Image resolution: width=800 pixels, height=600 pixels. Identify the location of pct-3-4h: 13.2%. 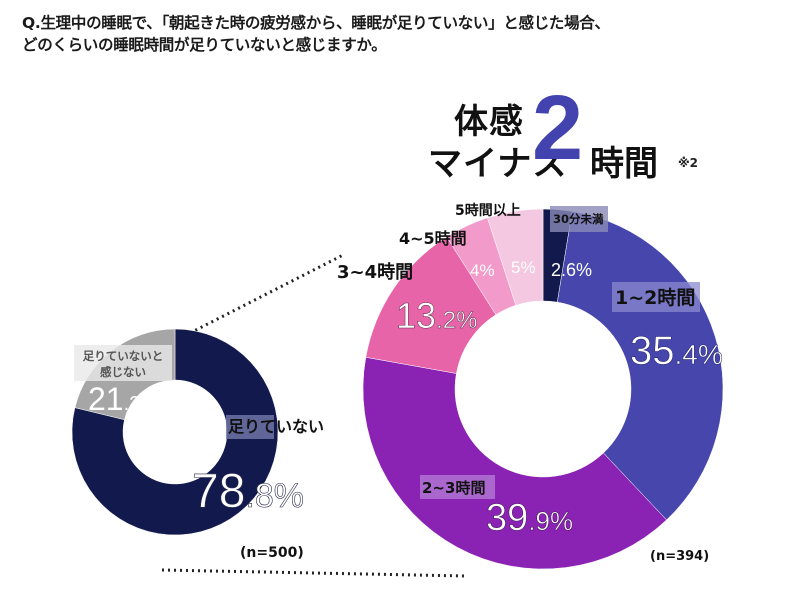
(436, 315).